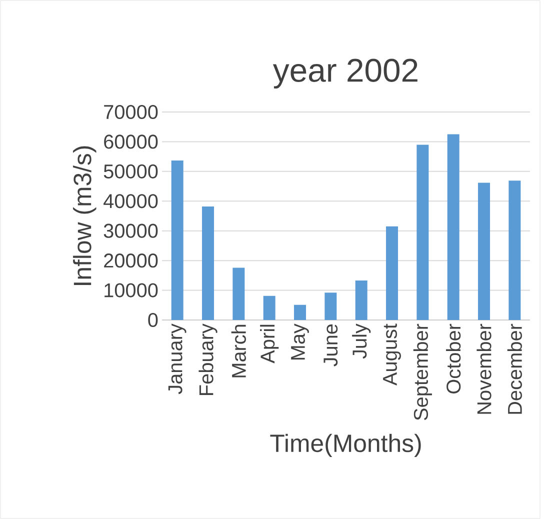 This screenshot has height=519, width=549. I want to click on y-tick-label: 0, so click(153, 320).